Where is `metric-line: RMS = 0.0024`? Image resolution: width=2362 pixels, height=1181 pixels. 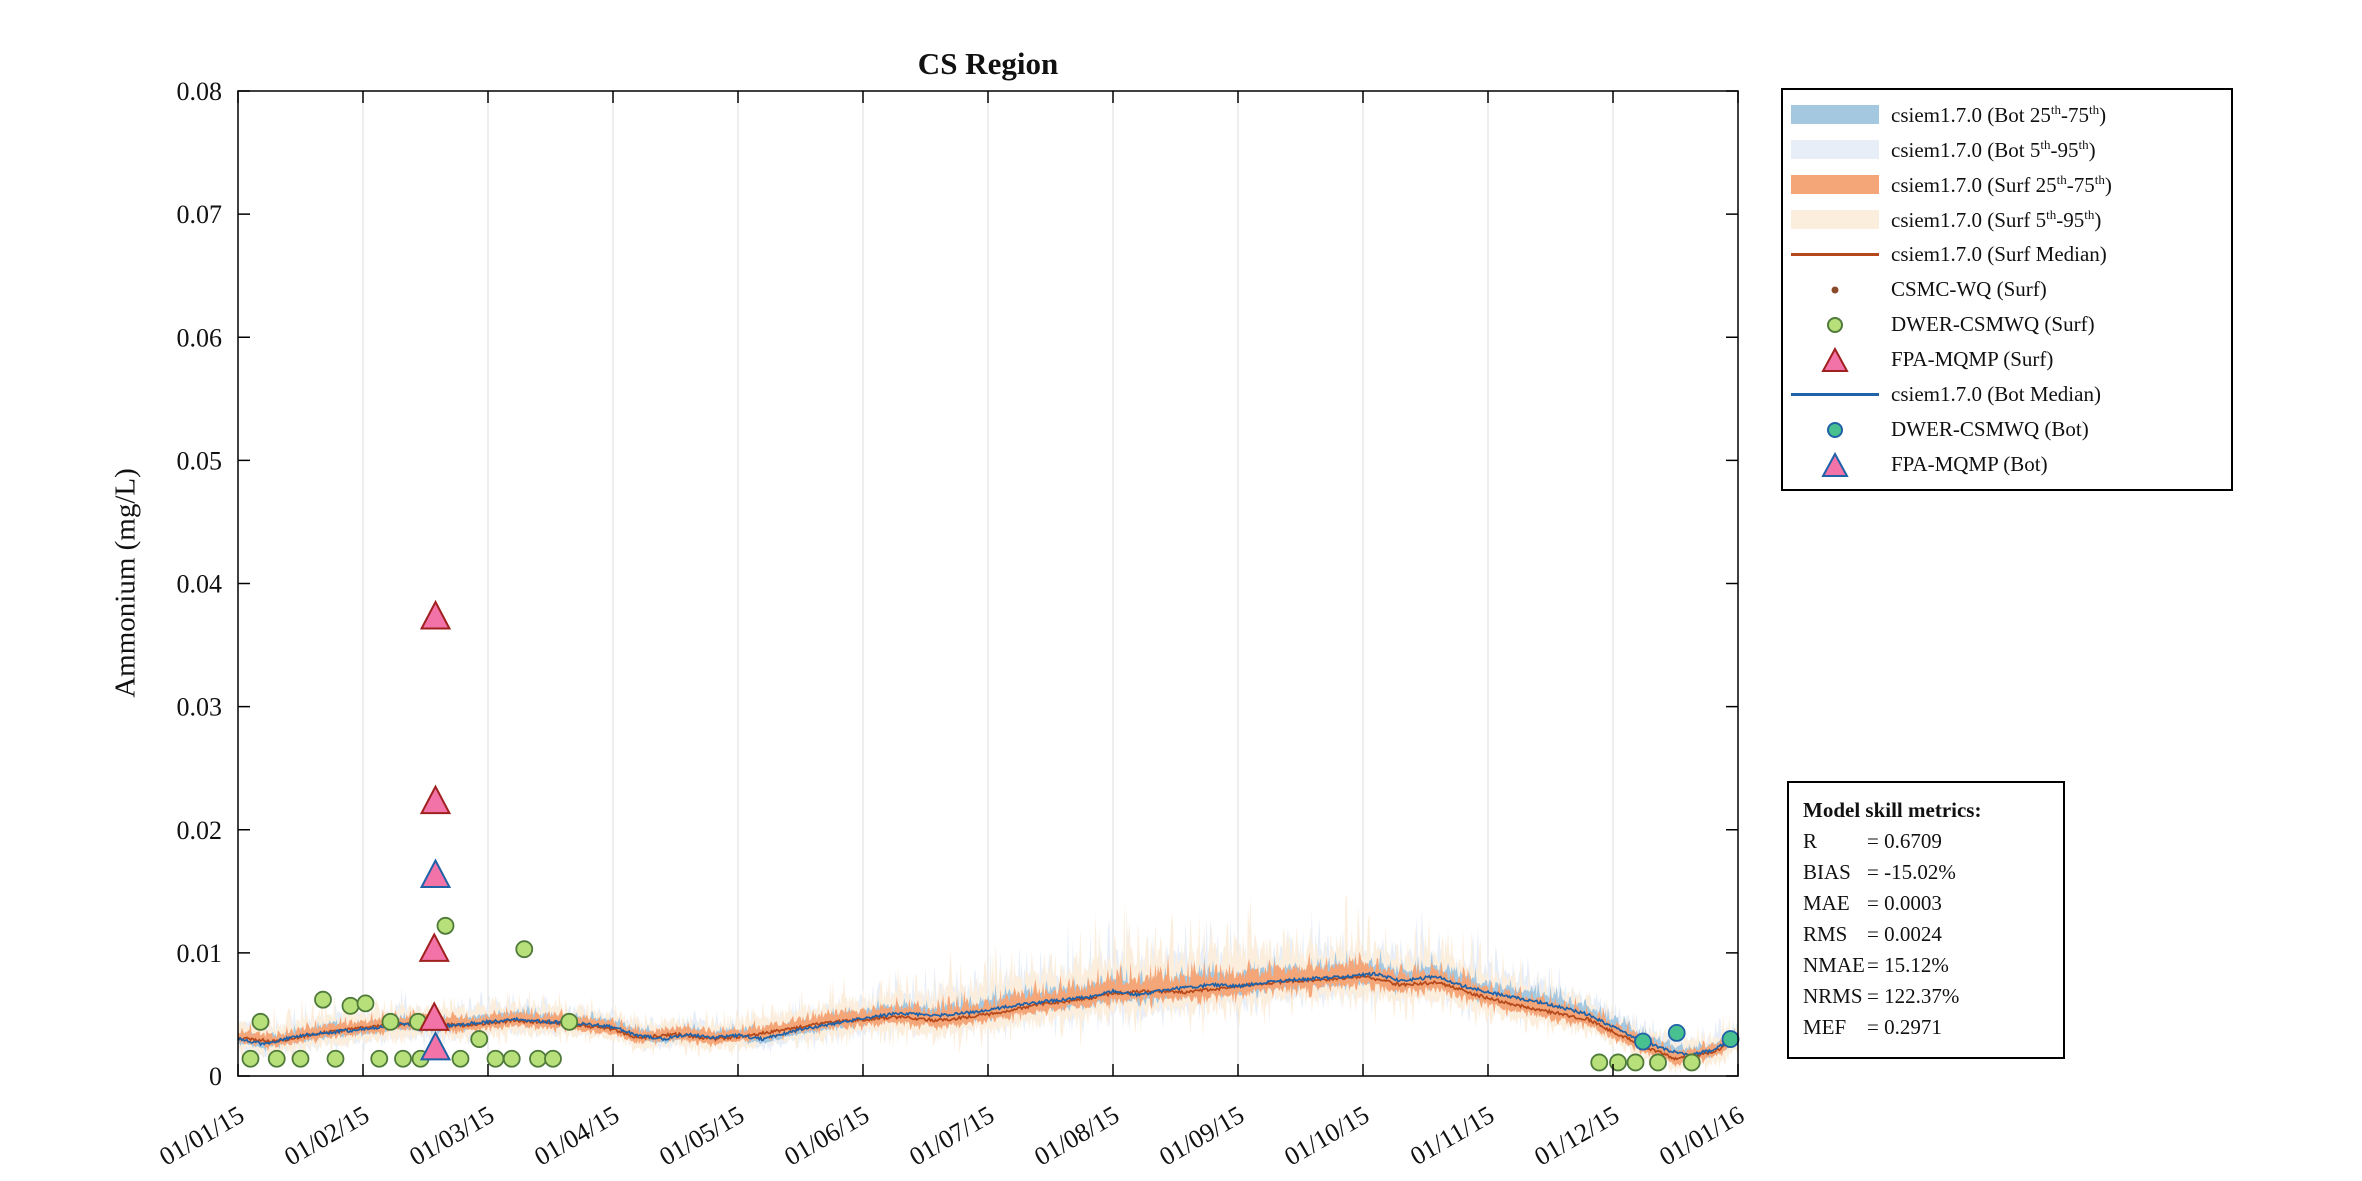 metric-line: RMS = 0.0024 is located at coordinates (1872, 934).